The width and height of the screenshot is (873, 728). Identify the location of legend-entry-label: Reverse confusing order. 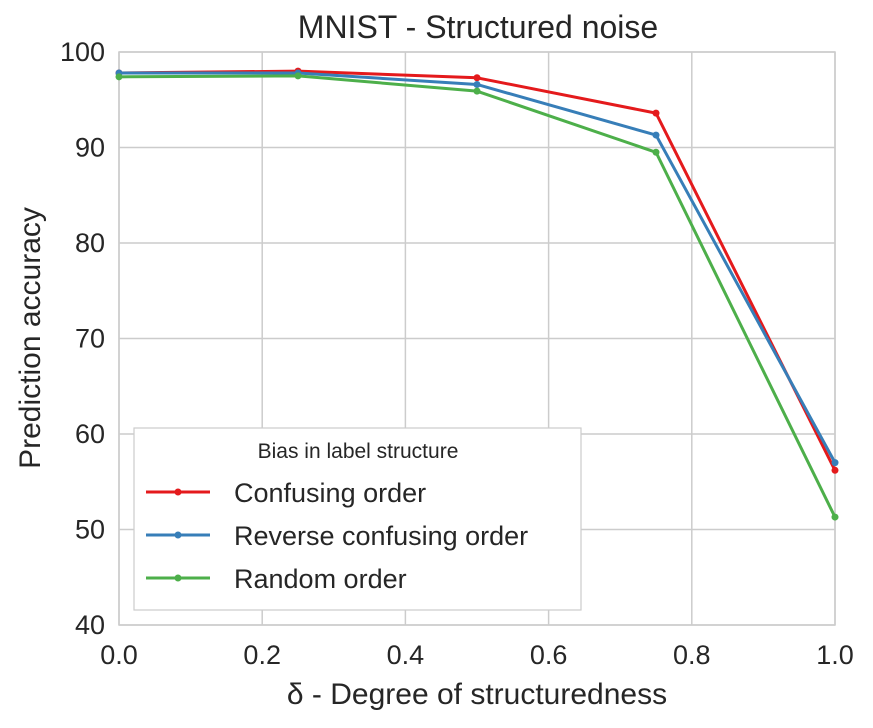
(381, 536).